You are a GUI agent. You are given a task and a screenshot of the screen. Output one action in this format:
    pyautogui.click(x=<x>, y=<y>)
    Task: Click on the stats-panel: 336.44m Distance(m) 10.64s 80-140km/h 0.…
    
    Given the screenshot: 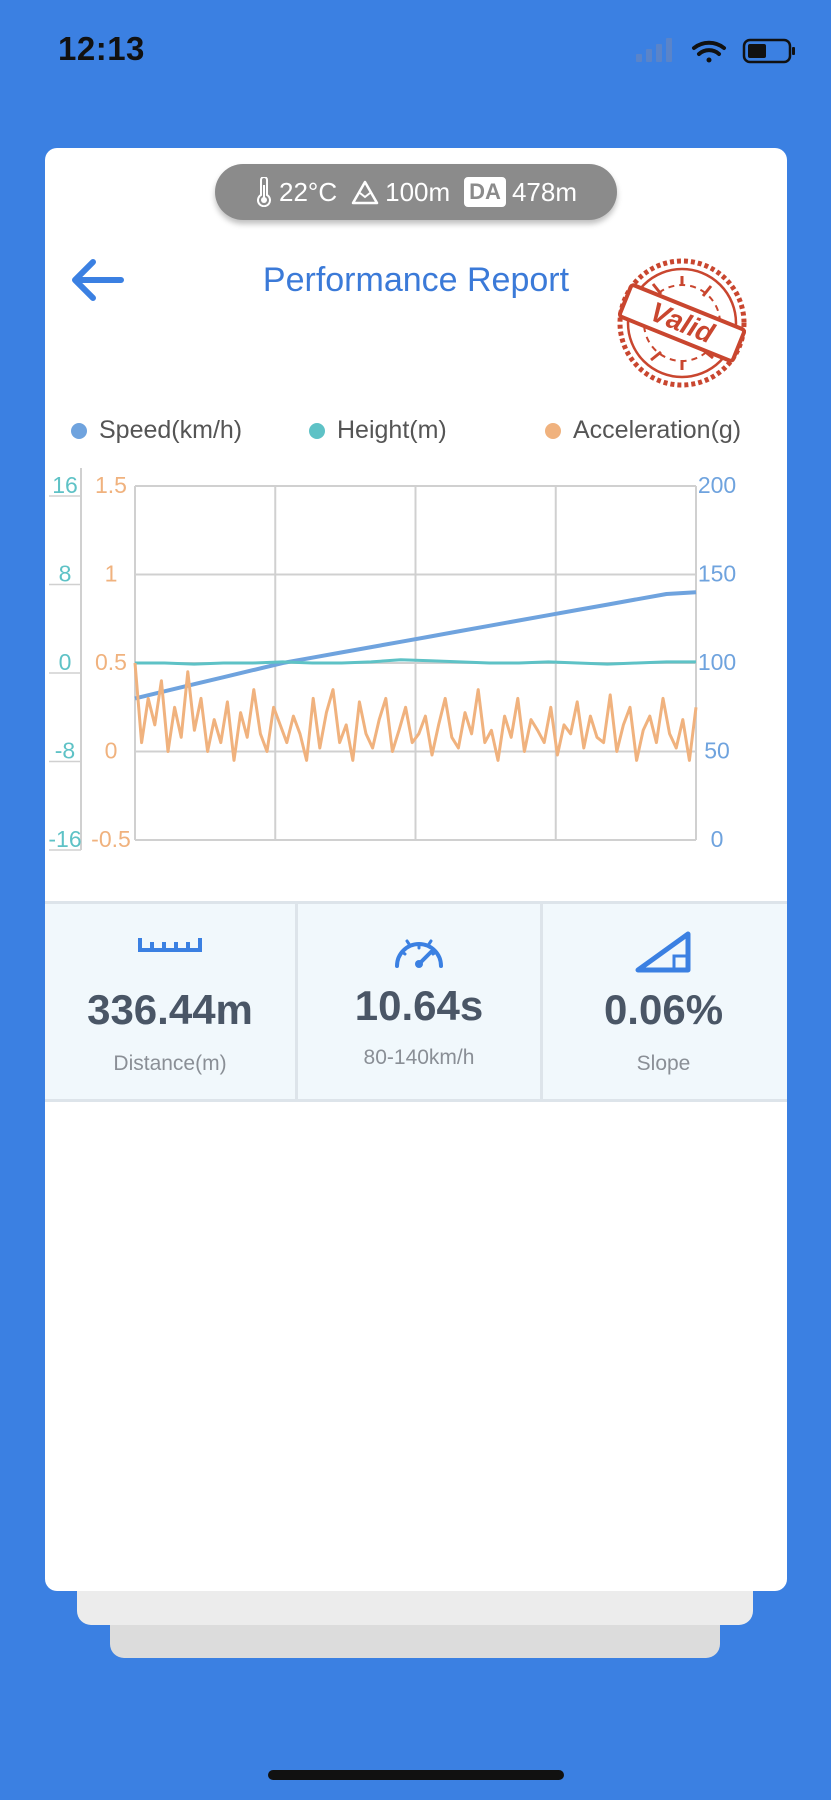 What is the action you would take?
    pyautogui.click(x=416, y=1001)
    